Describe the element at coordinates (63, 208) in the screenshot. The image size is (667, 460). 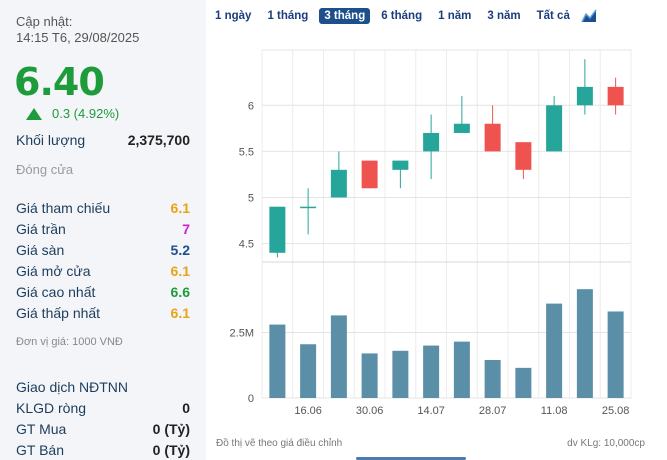
I see `stat-label: Giá tham chiếu` at that location.